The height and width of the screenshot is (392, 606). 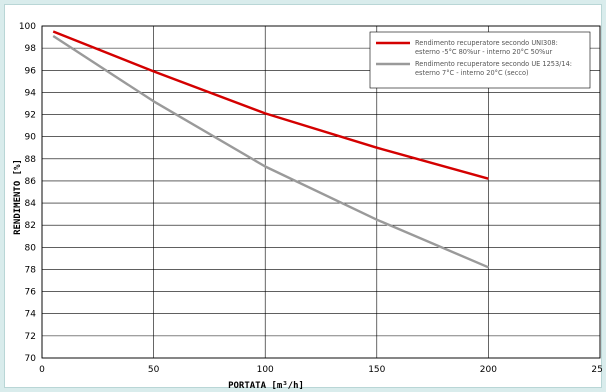 I want to click on x-tick-label: 50, so click(x=154, y=370).